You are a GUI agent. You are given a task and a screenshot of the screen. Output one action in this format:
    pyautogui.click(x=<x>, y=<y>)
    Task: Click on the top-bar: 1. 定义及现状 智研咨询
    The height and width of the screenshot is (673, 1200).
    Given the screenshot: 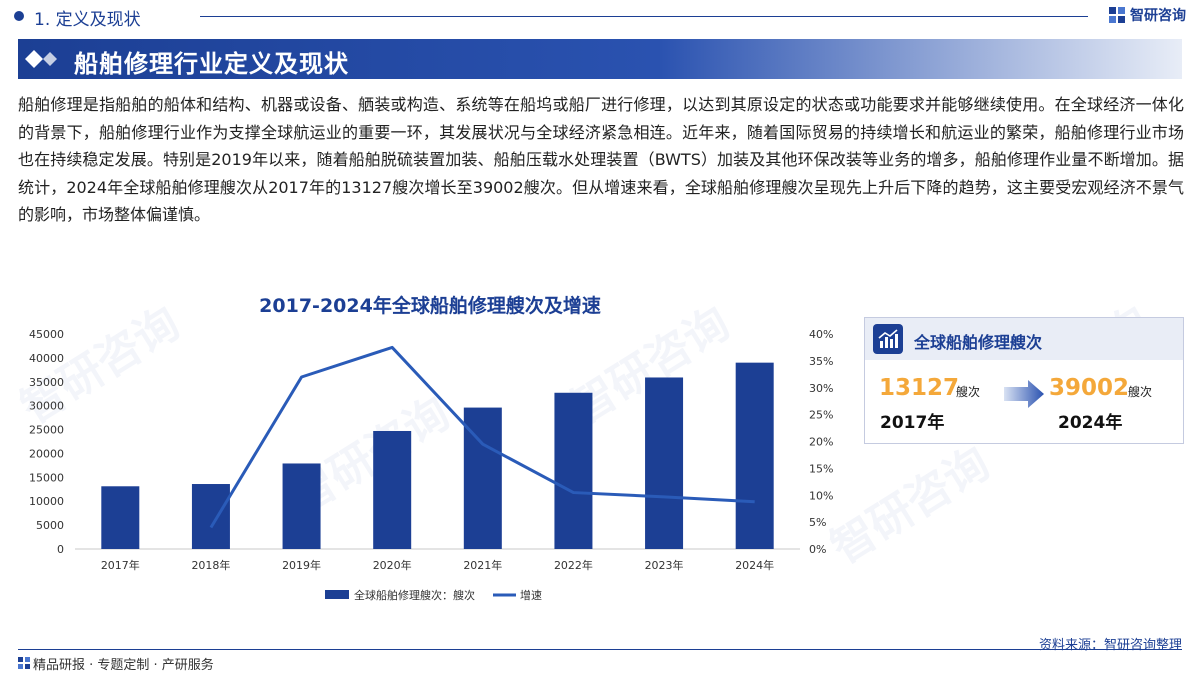 What is the action you would take?
    pyautogui.click(x=600, y=17)
    